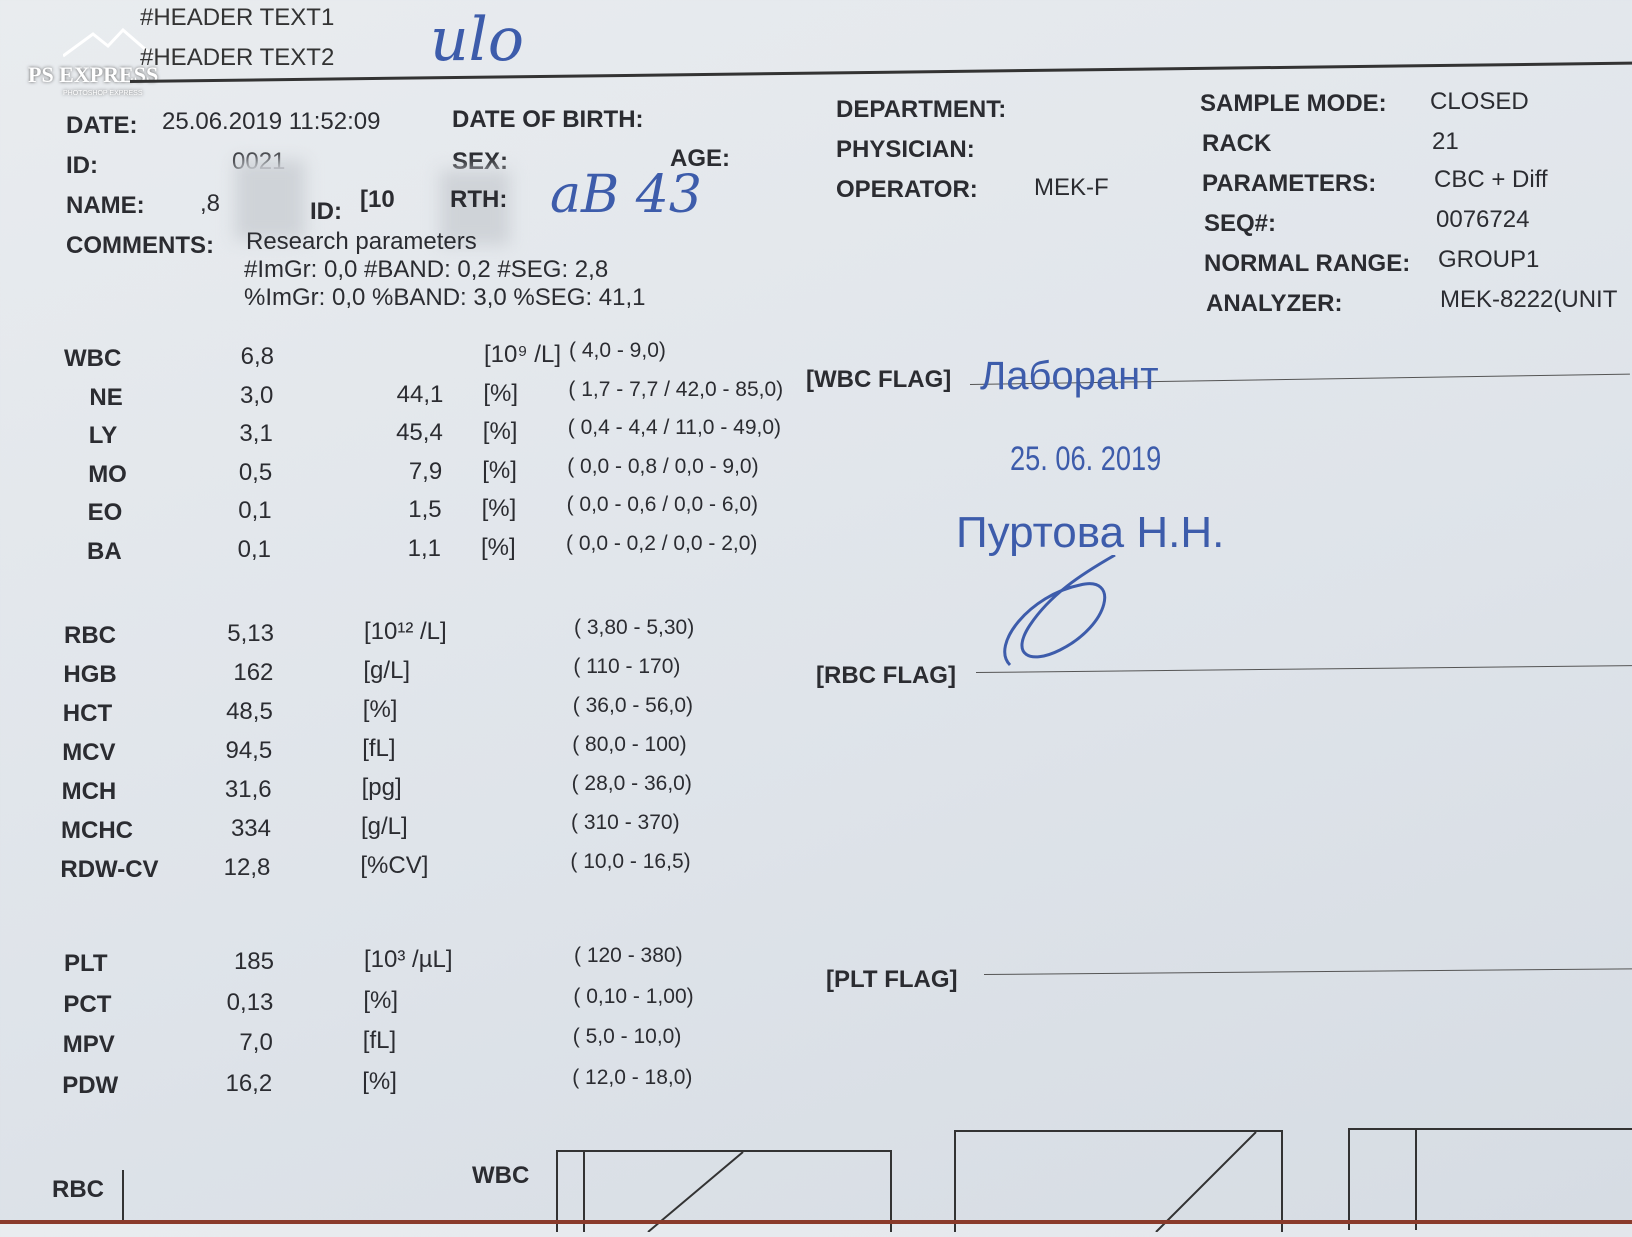  What do you see at coordinates (445, 297) in the screenshot?
I see `comment-line-3: %ImGr: 0,0 %BAND: 3,0 %SEG: 41,1` at bounding box center [445, 297].